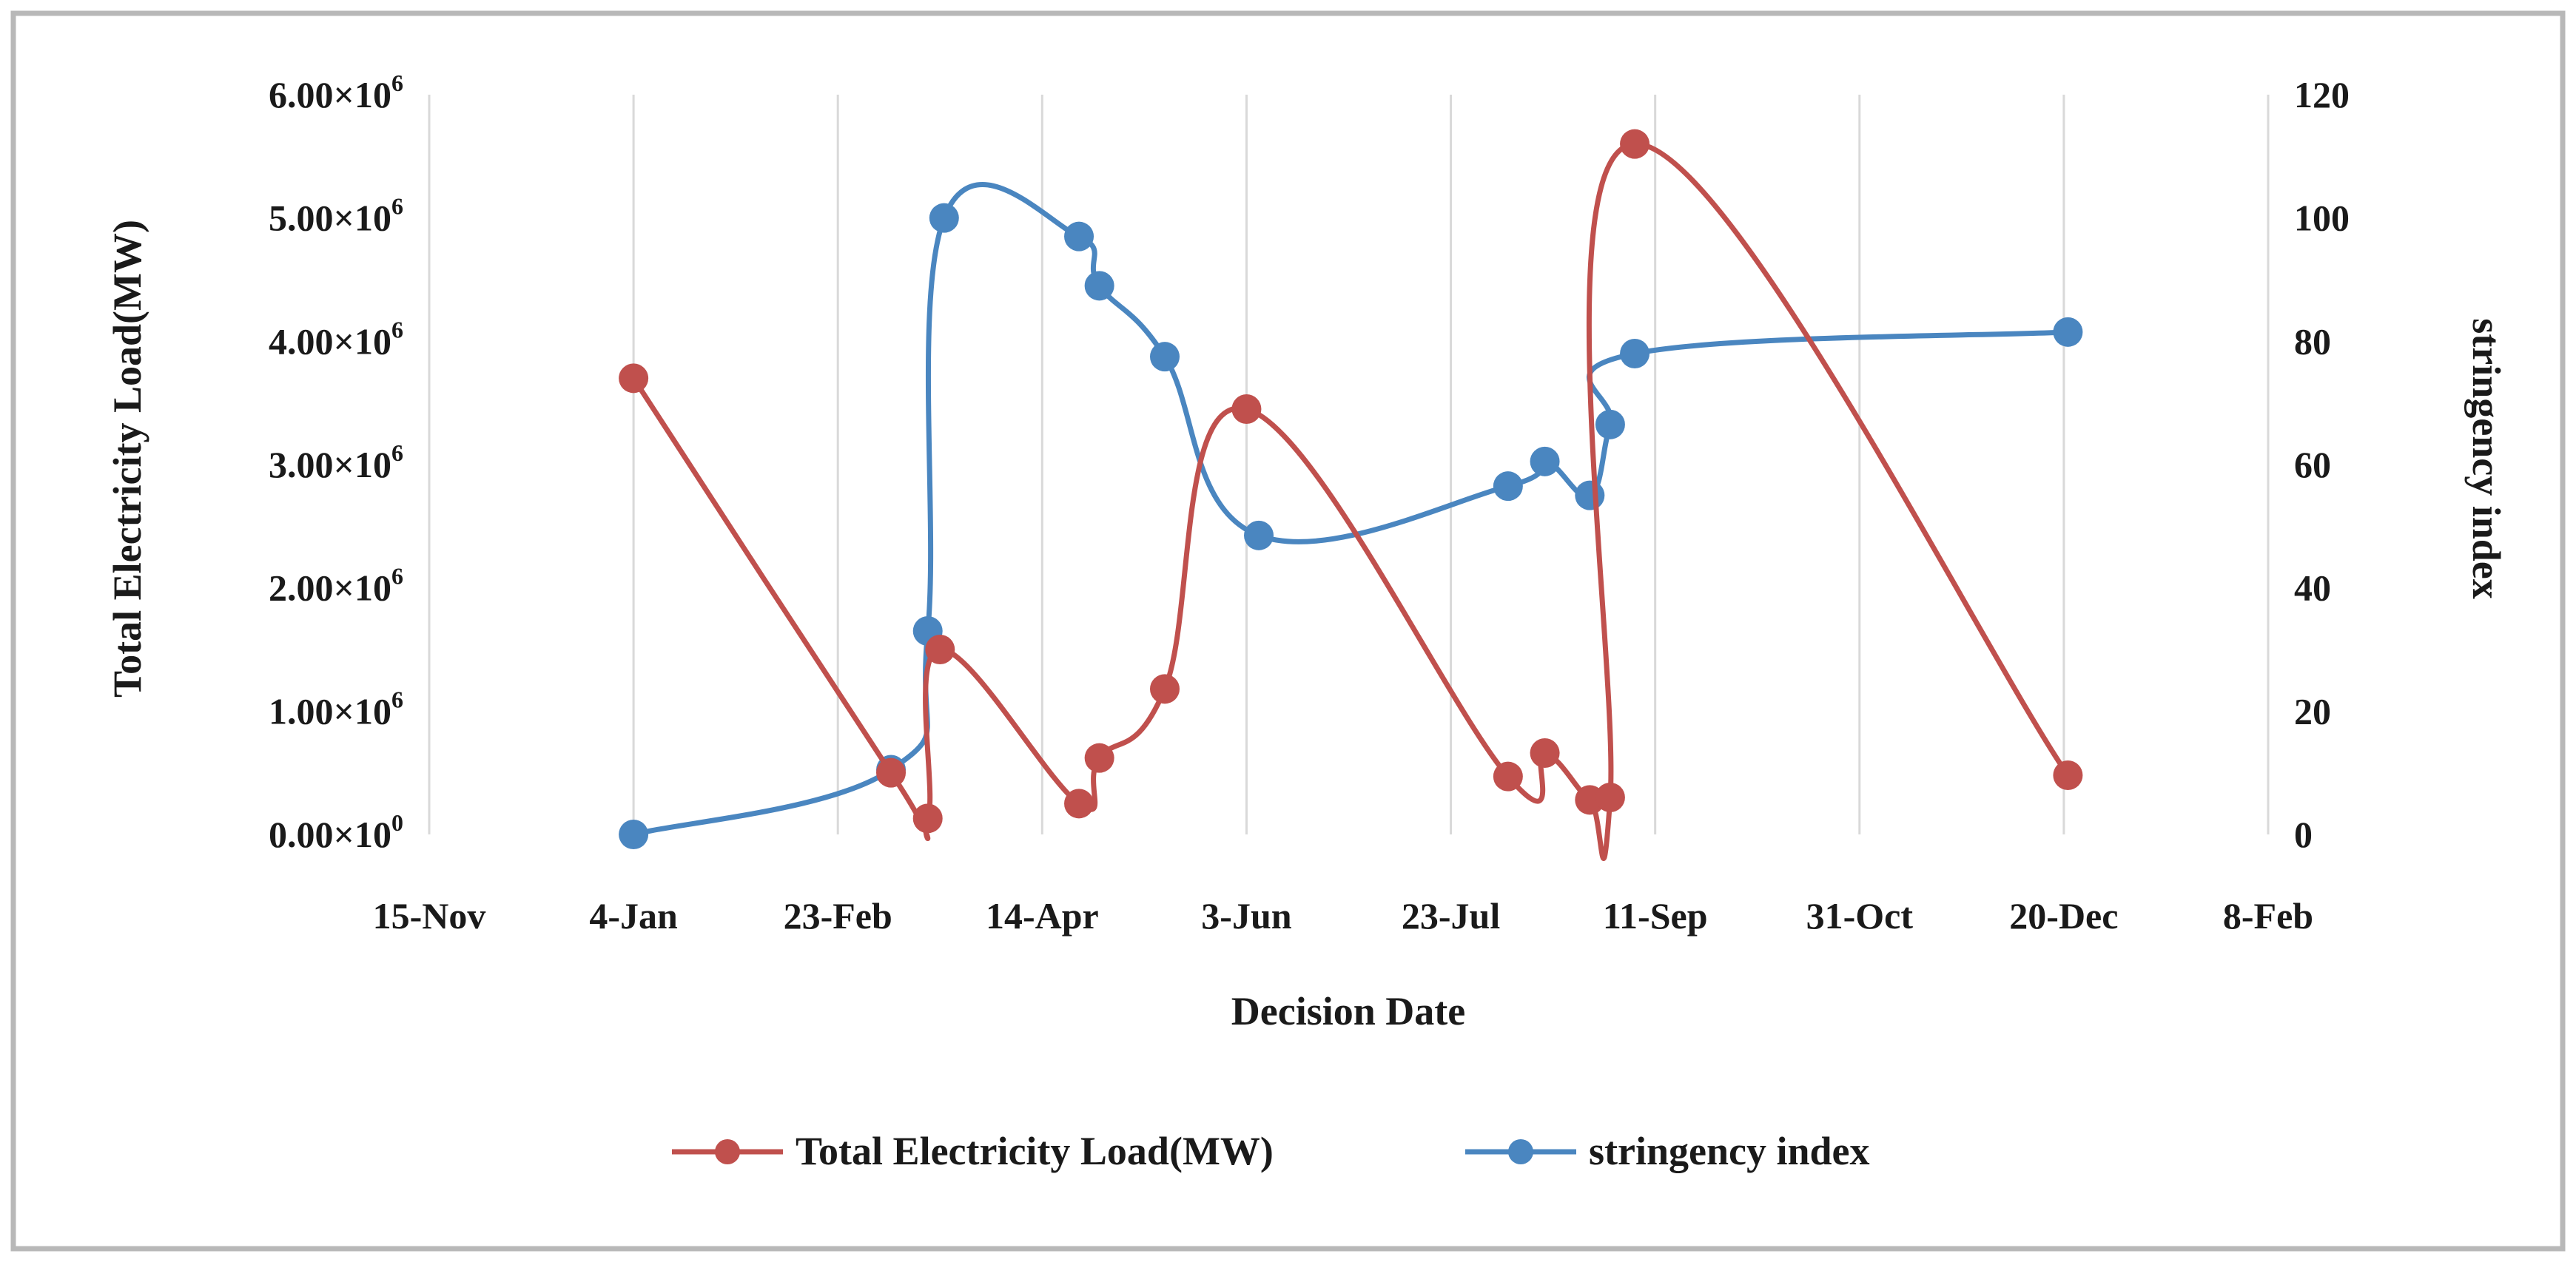  I want to click on y-left-tick-label: 3.00×10⁶, so click(336, 462).